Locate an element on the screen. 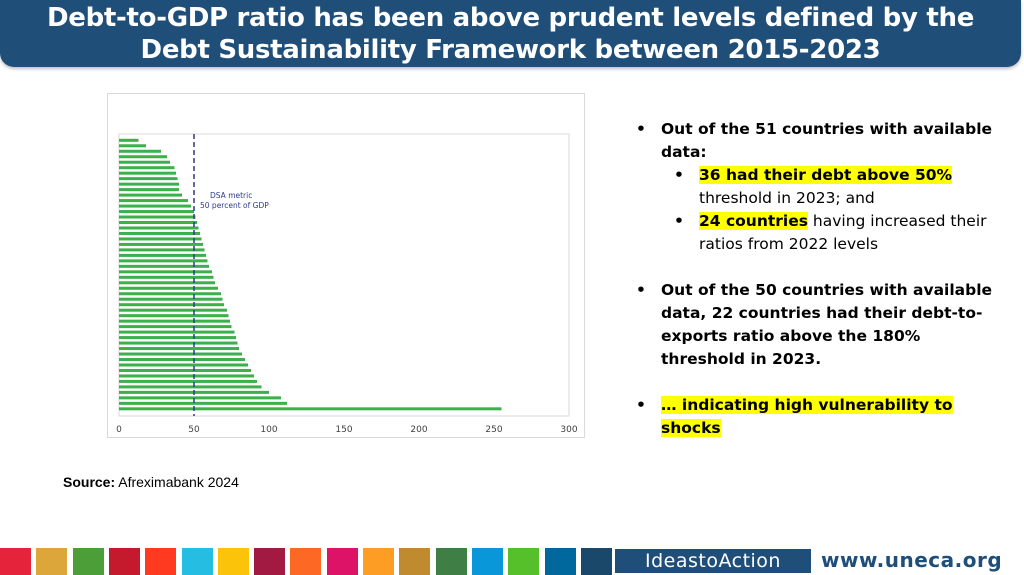  sub-bullet-text: threshold in 2023; and is located at coordinates (787, 198).